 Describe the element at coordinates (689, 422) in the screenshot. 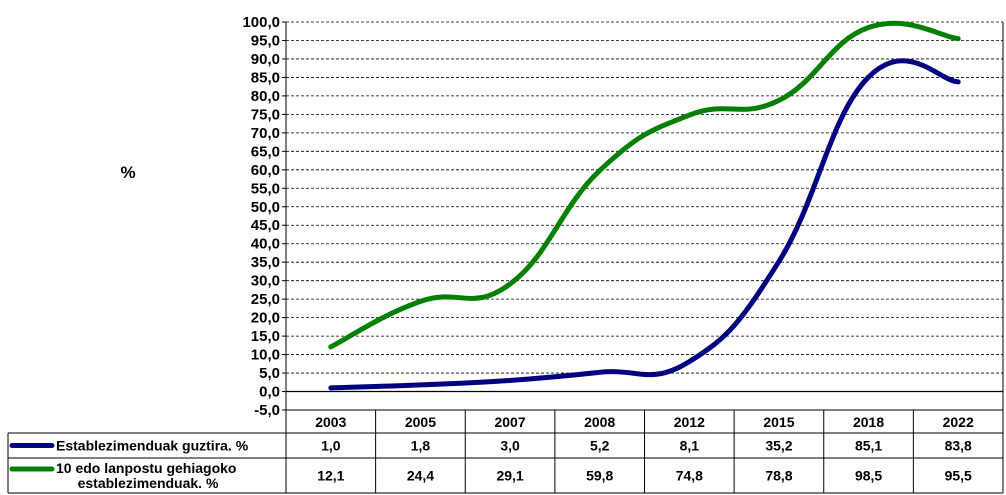

I see `x-tick-label: 2012` at that location.